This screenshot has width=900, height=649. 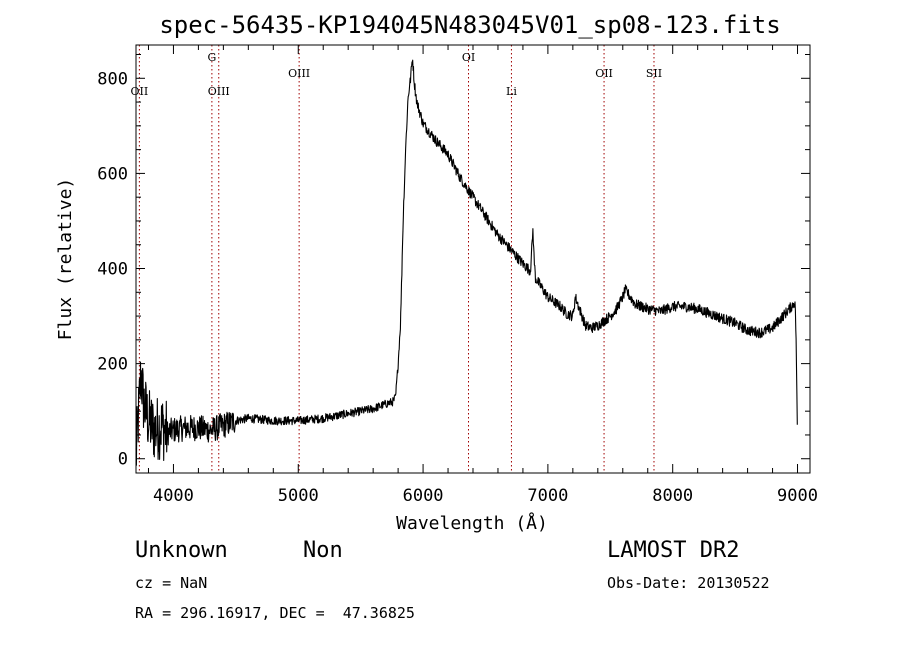 I want to click on x-tick-label-5: 9000, so click(x=797, y=496).